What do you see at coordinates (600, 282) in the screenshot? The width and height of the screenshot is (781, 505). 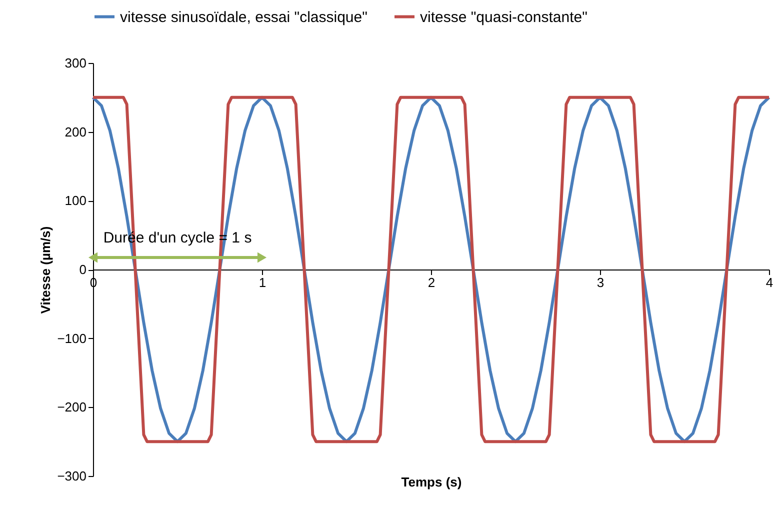 I see `x-tick-label: 3` at bounding box center [600, 282].